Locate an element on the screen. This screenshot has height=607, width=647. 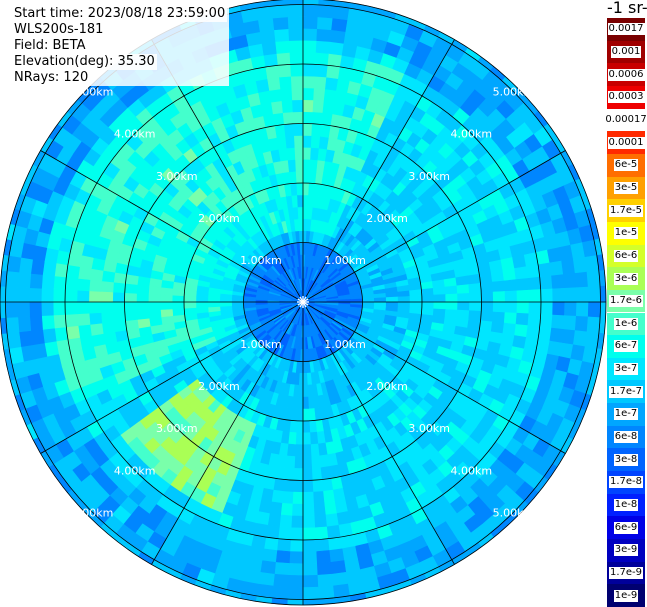
center-marker is located at coordinates (305, 300).